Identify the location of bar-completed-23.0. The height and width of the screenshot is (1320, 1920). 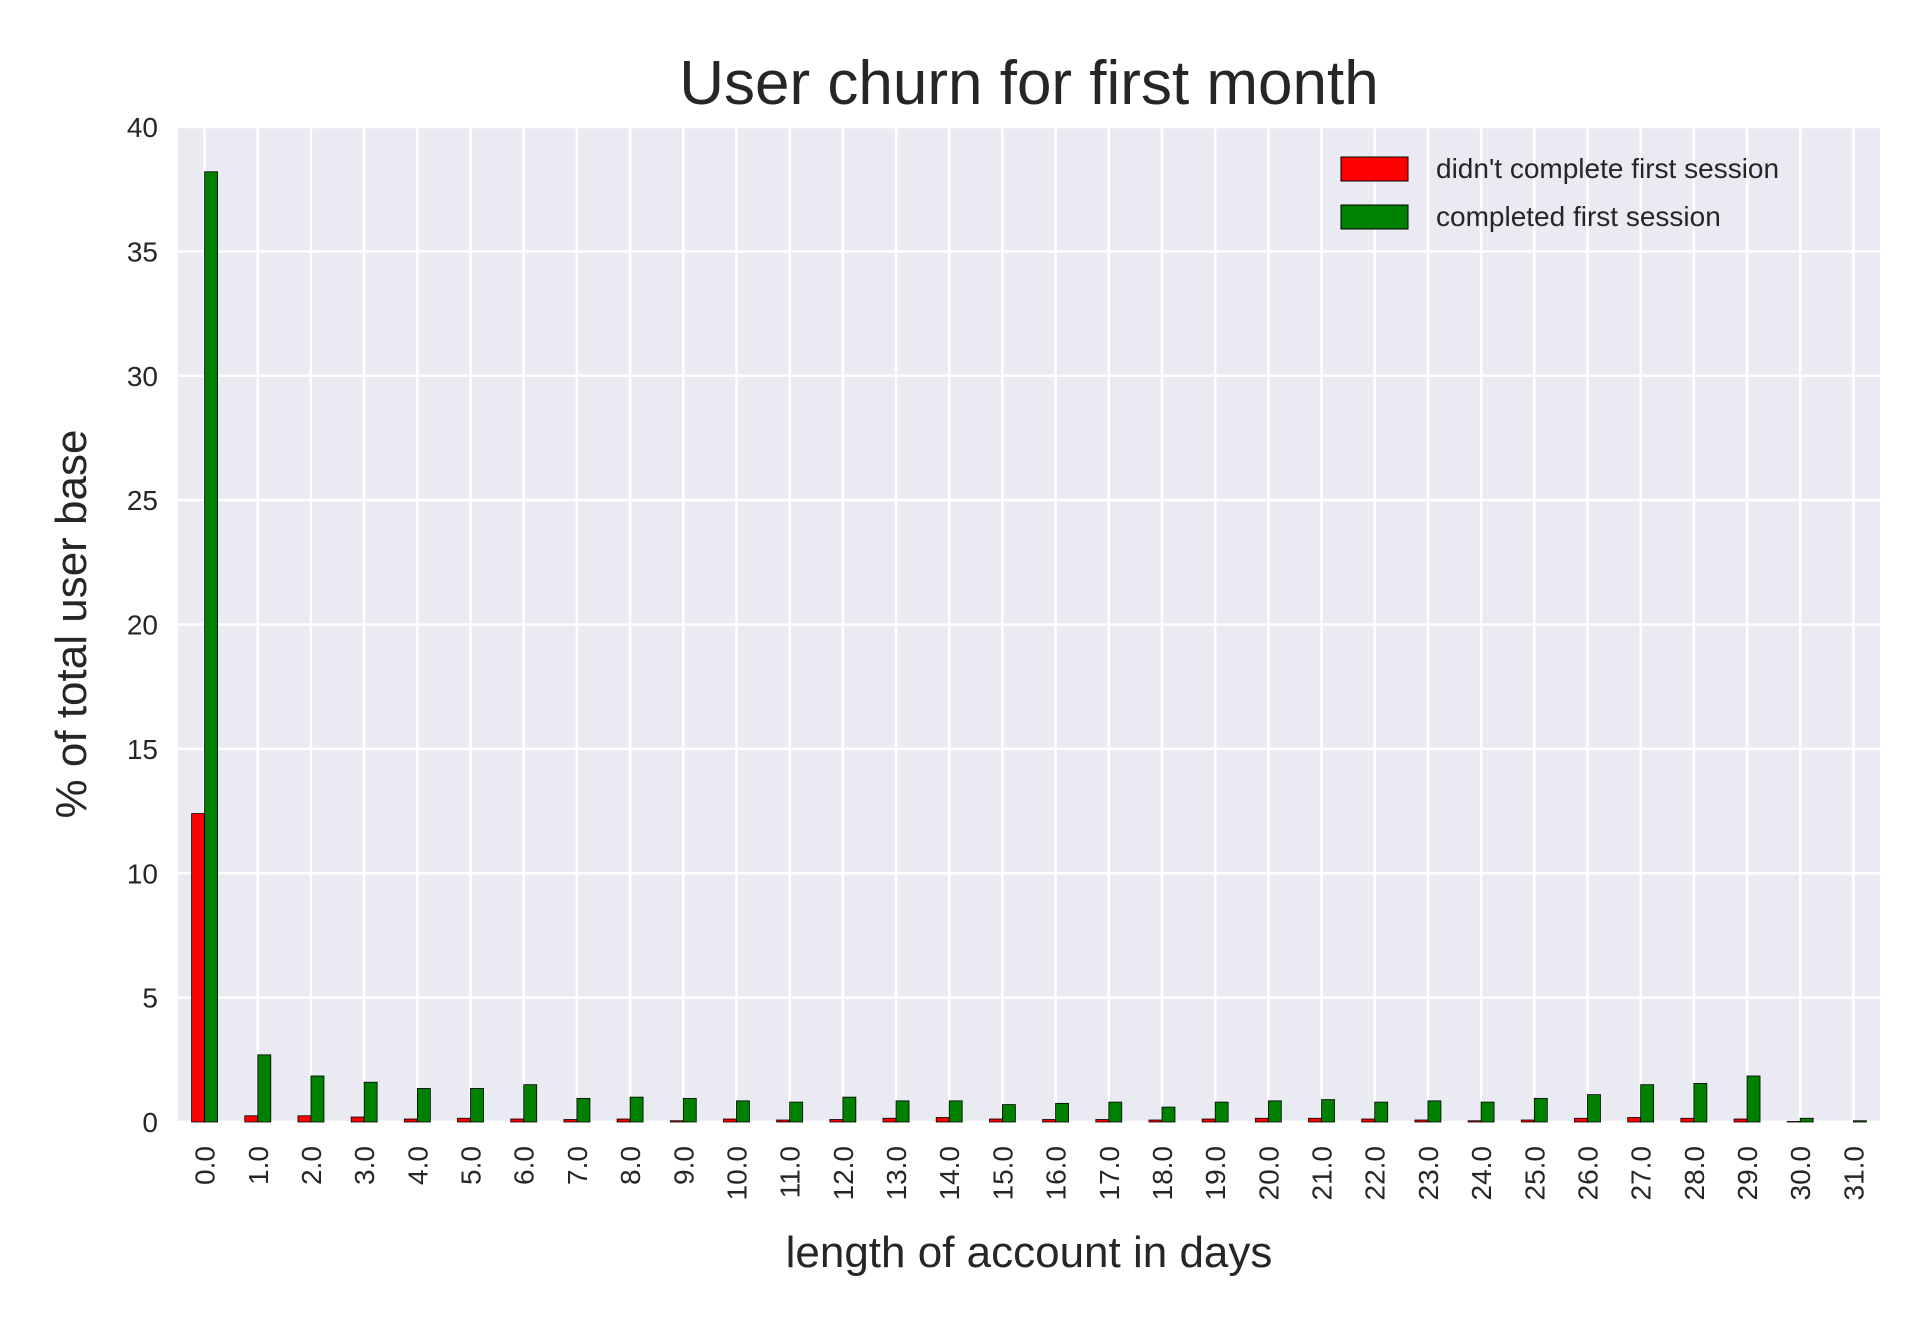
(1434, 1111).